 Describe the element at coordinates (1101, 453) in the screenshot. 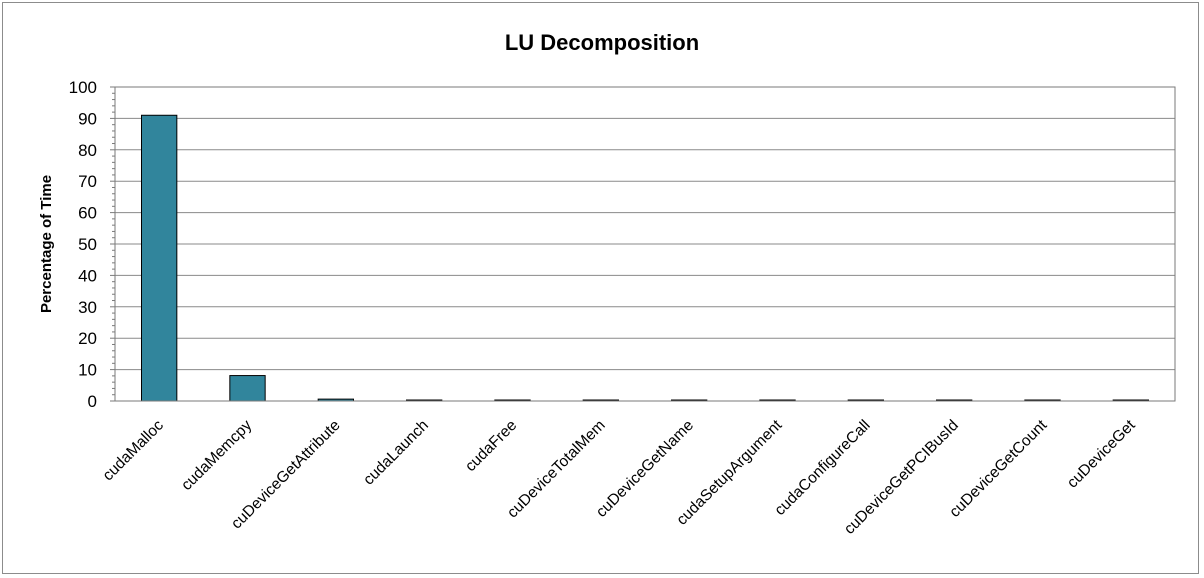

I see `x-tick-label-cuDeviceGet: cuDeviceGet` at that location.